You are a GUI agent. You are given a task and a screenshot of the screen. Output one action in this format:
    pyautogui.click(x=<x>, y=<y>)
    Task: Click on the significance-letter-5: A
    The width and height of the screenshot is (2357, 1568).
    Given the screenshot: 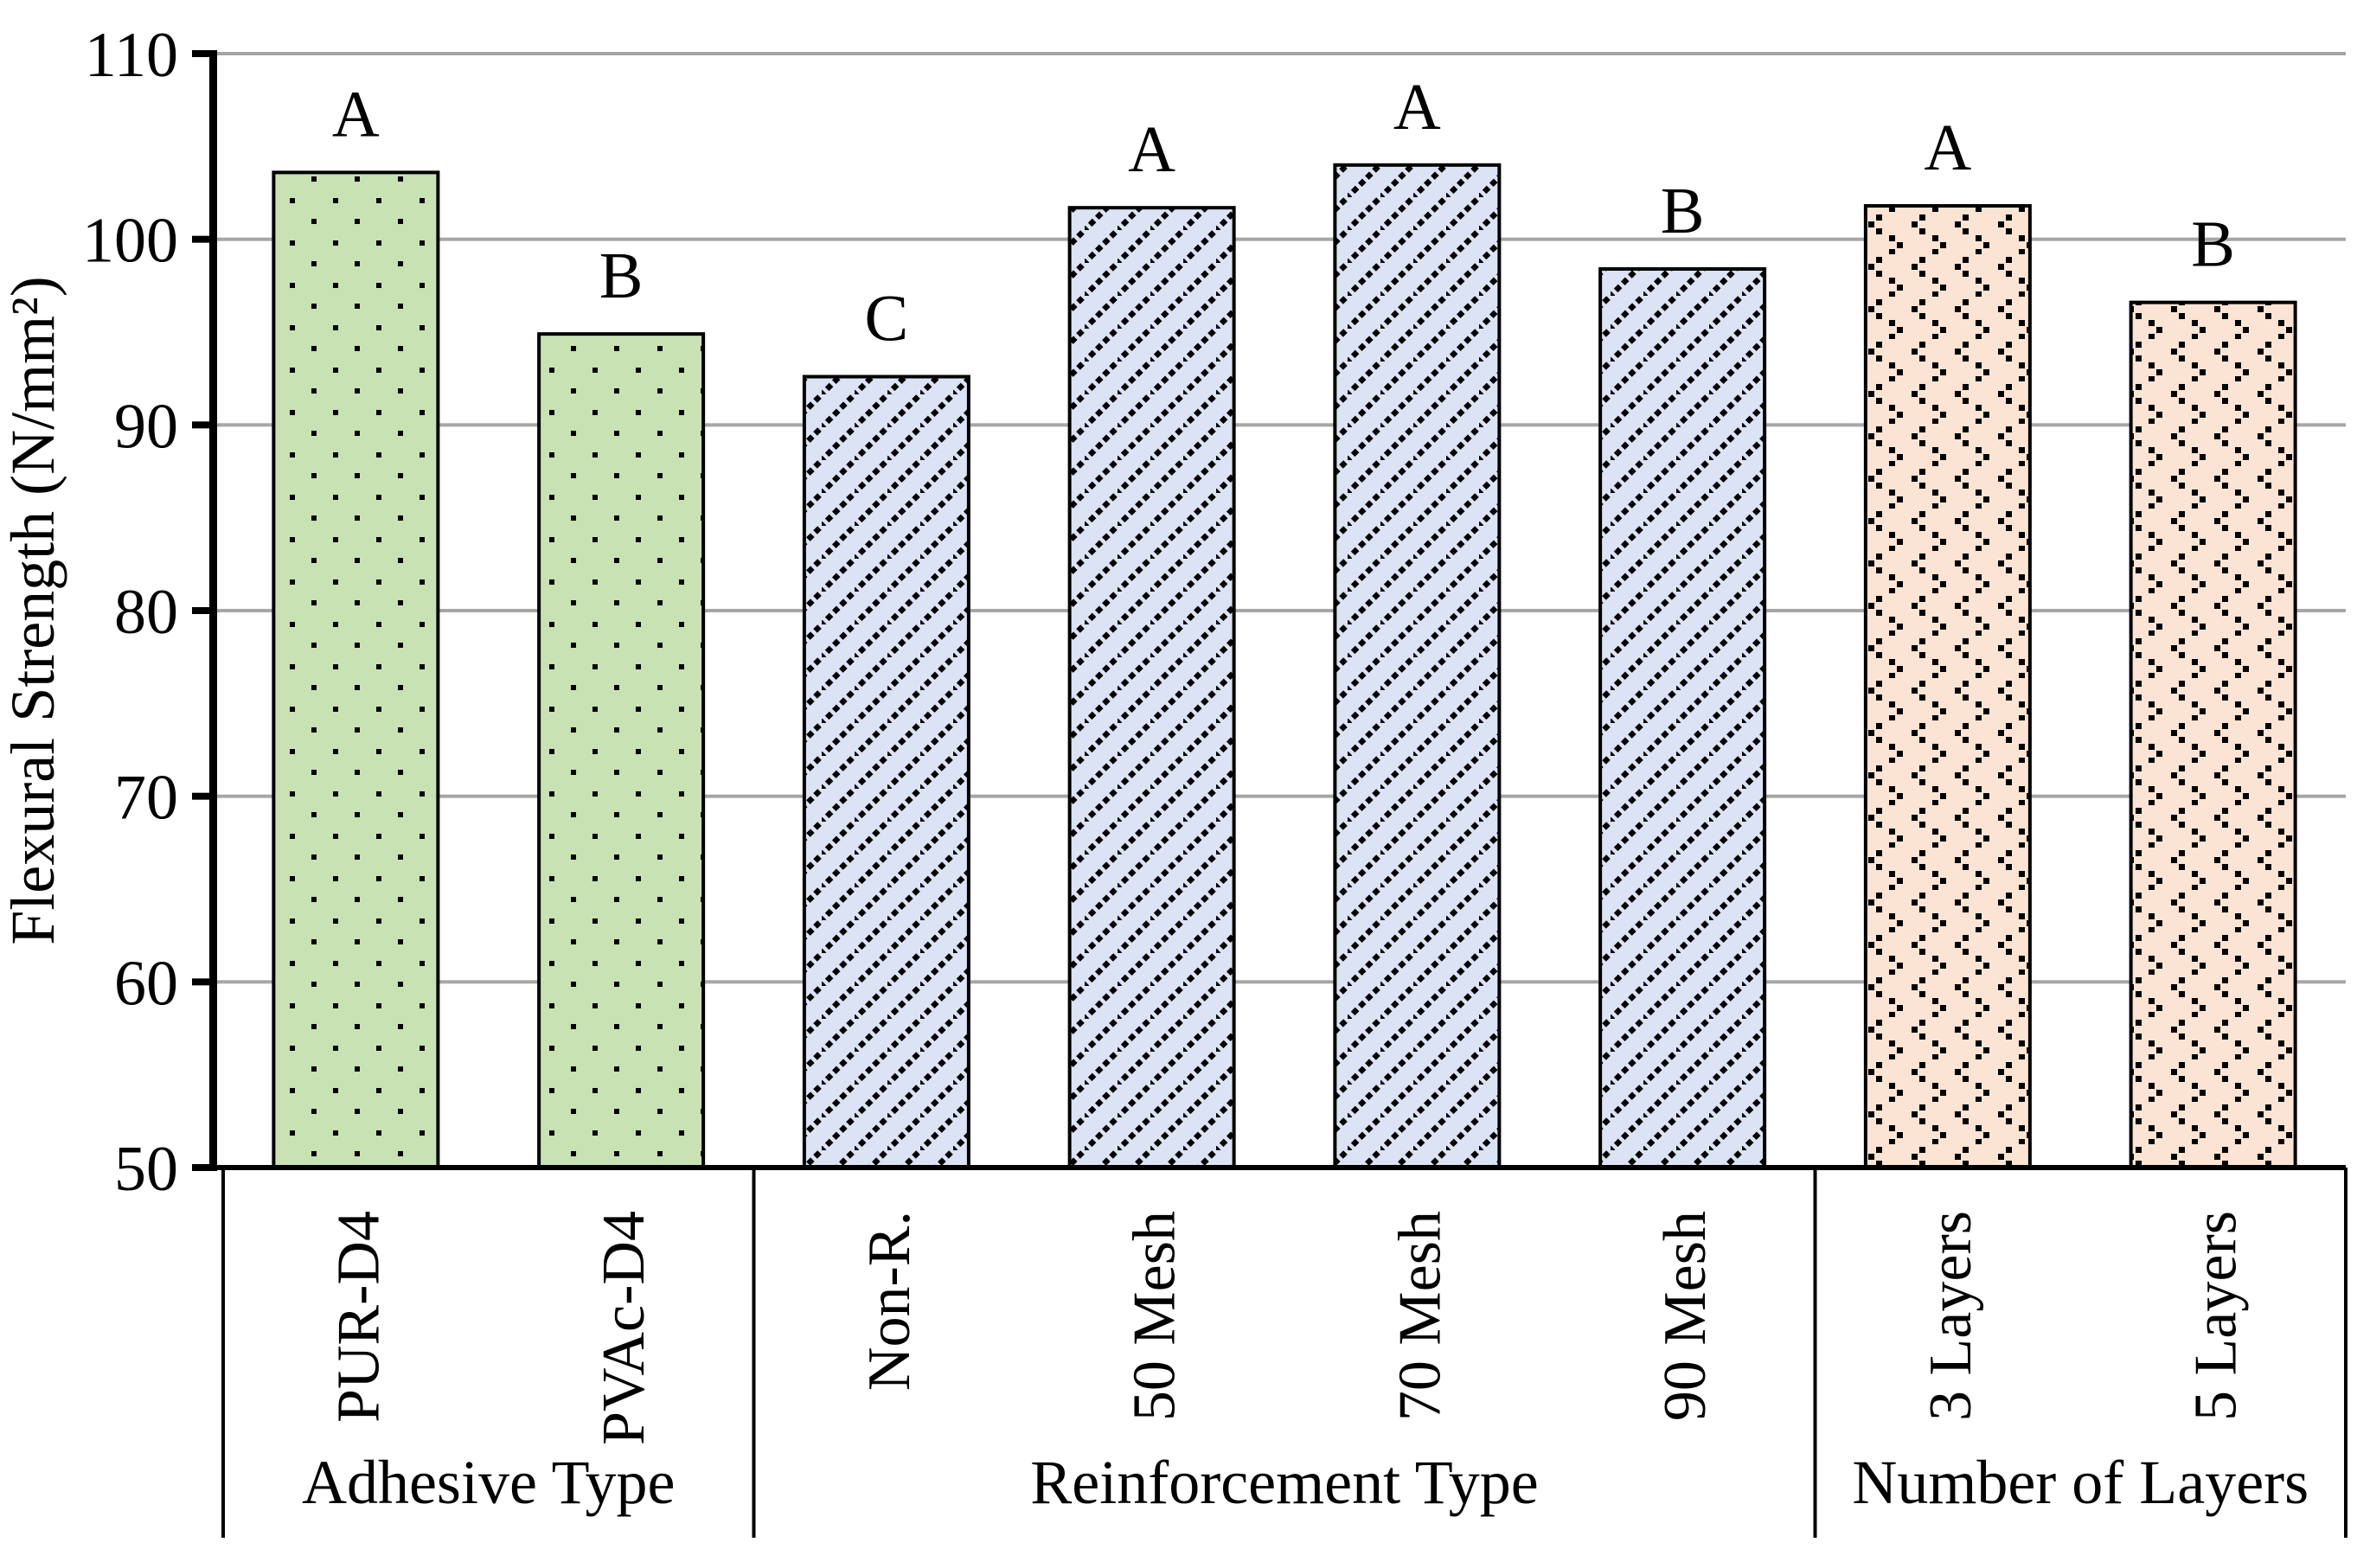 What is the action you would take?
    pyautogui.click(x=1417, y=107)
    